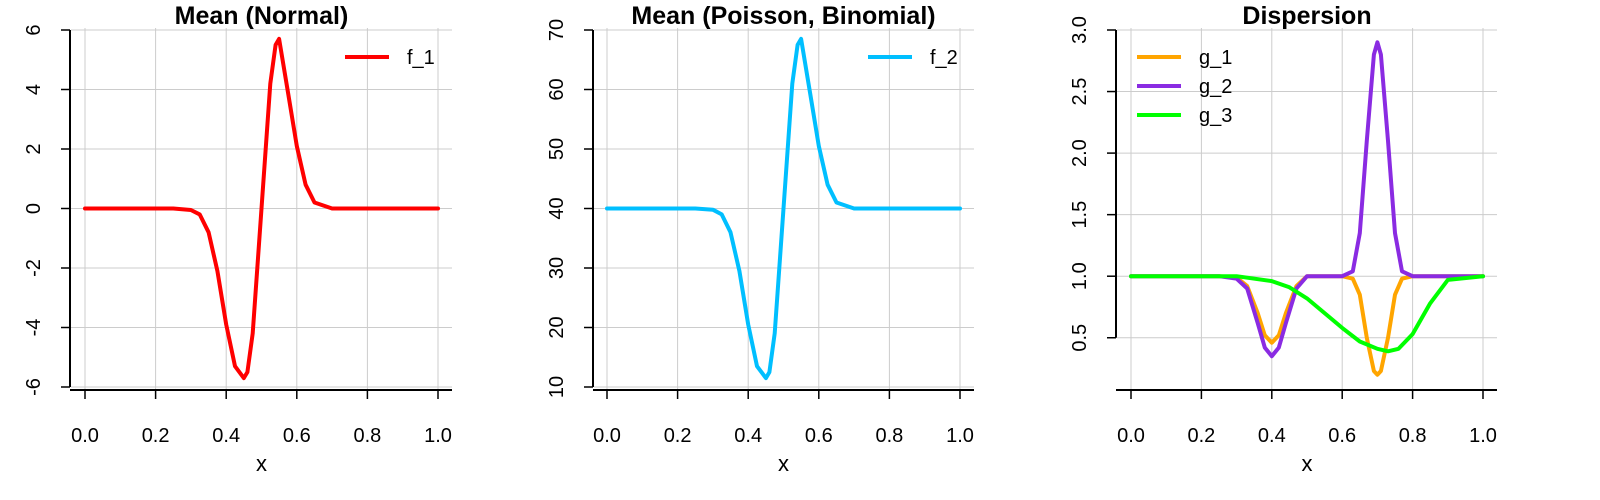 This screenshot has width=1600, height=500. I want to click on legend-label: g_1, so click(1215, 58).